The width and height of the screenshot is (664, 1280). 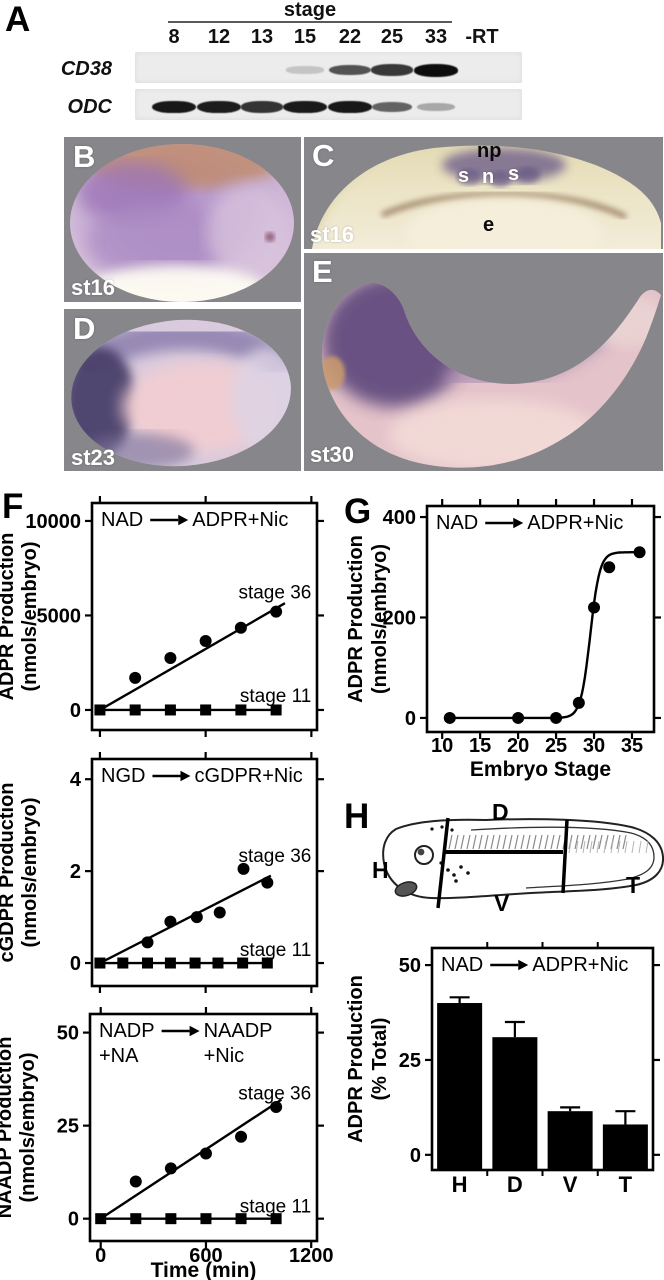 I want to click on chart-title-substrate-2: +NA, so click(x=119, y=1056).